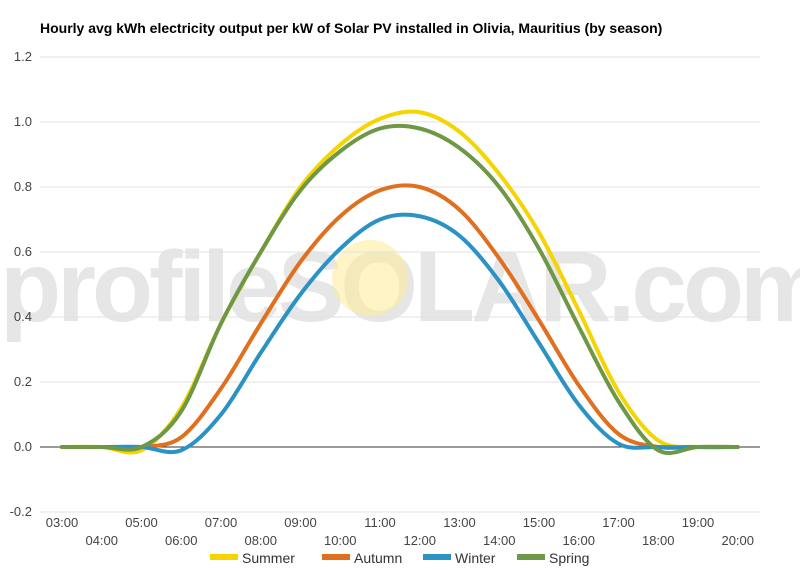 The width and height of the screenshot is (800, 570). What do you see at coordinates (658, 540) in the screenshot?
I see `x-tick-label: 18:00` at bounding box center [658, 540].